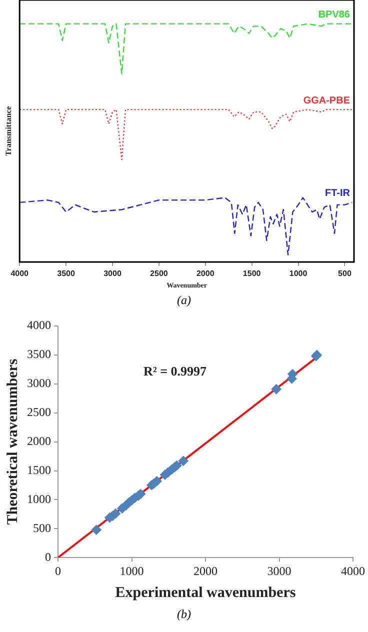  What do you see at coordinates (39, 441) in the screenshot?
I see `y-tick-label: 2000` at bounding box center [39, 441].